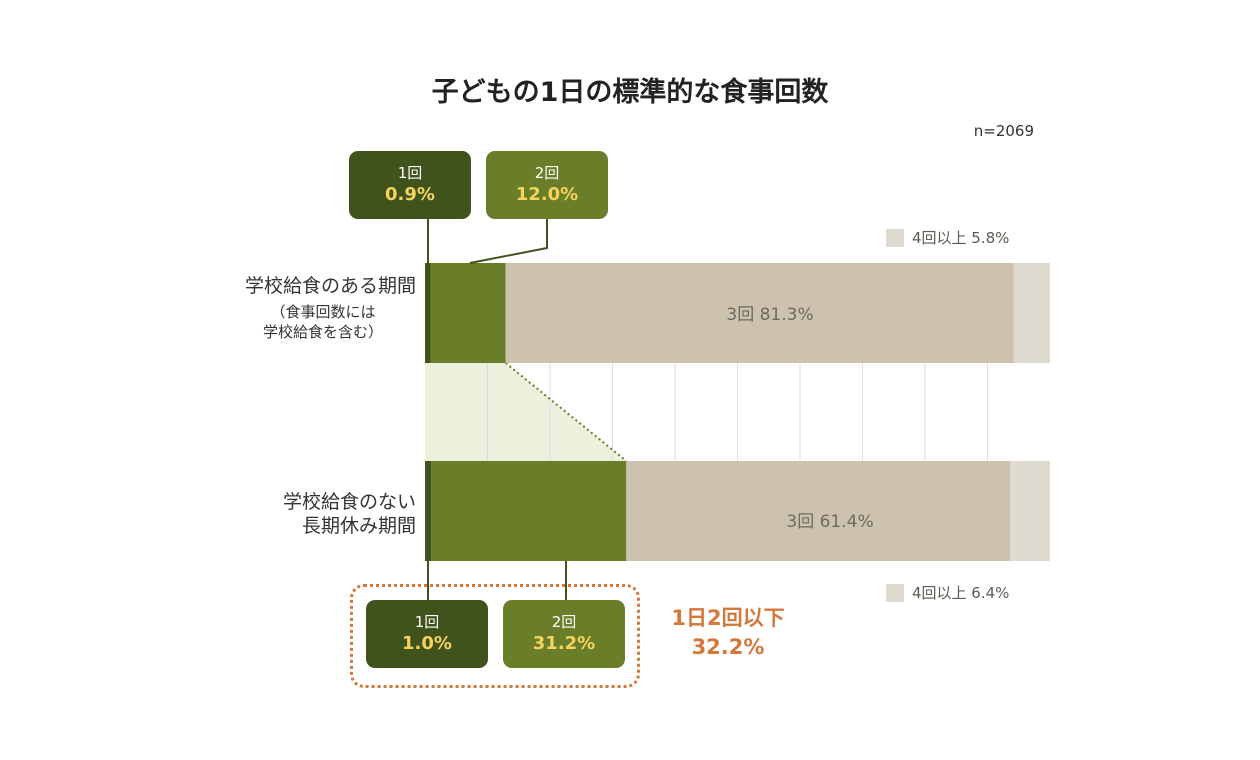 Image resolution: width=1260 pixels, height=760 pixels. I want to click on legend-four-plus-top: 4回以上 5.8%, so click(947, 237).